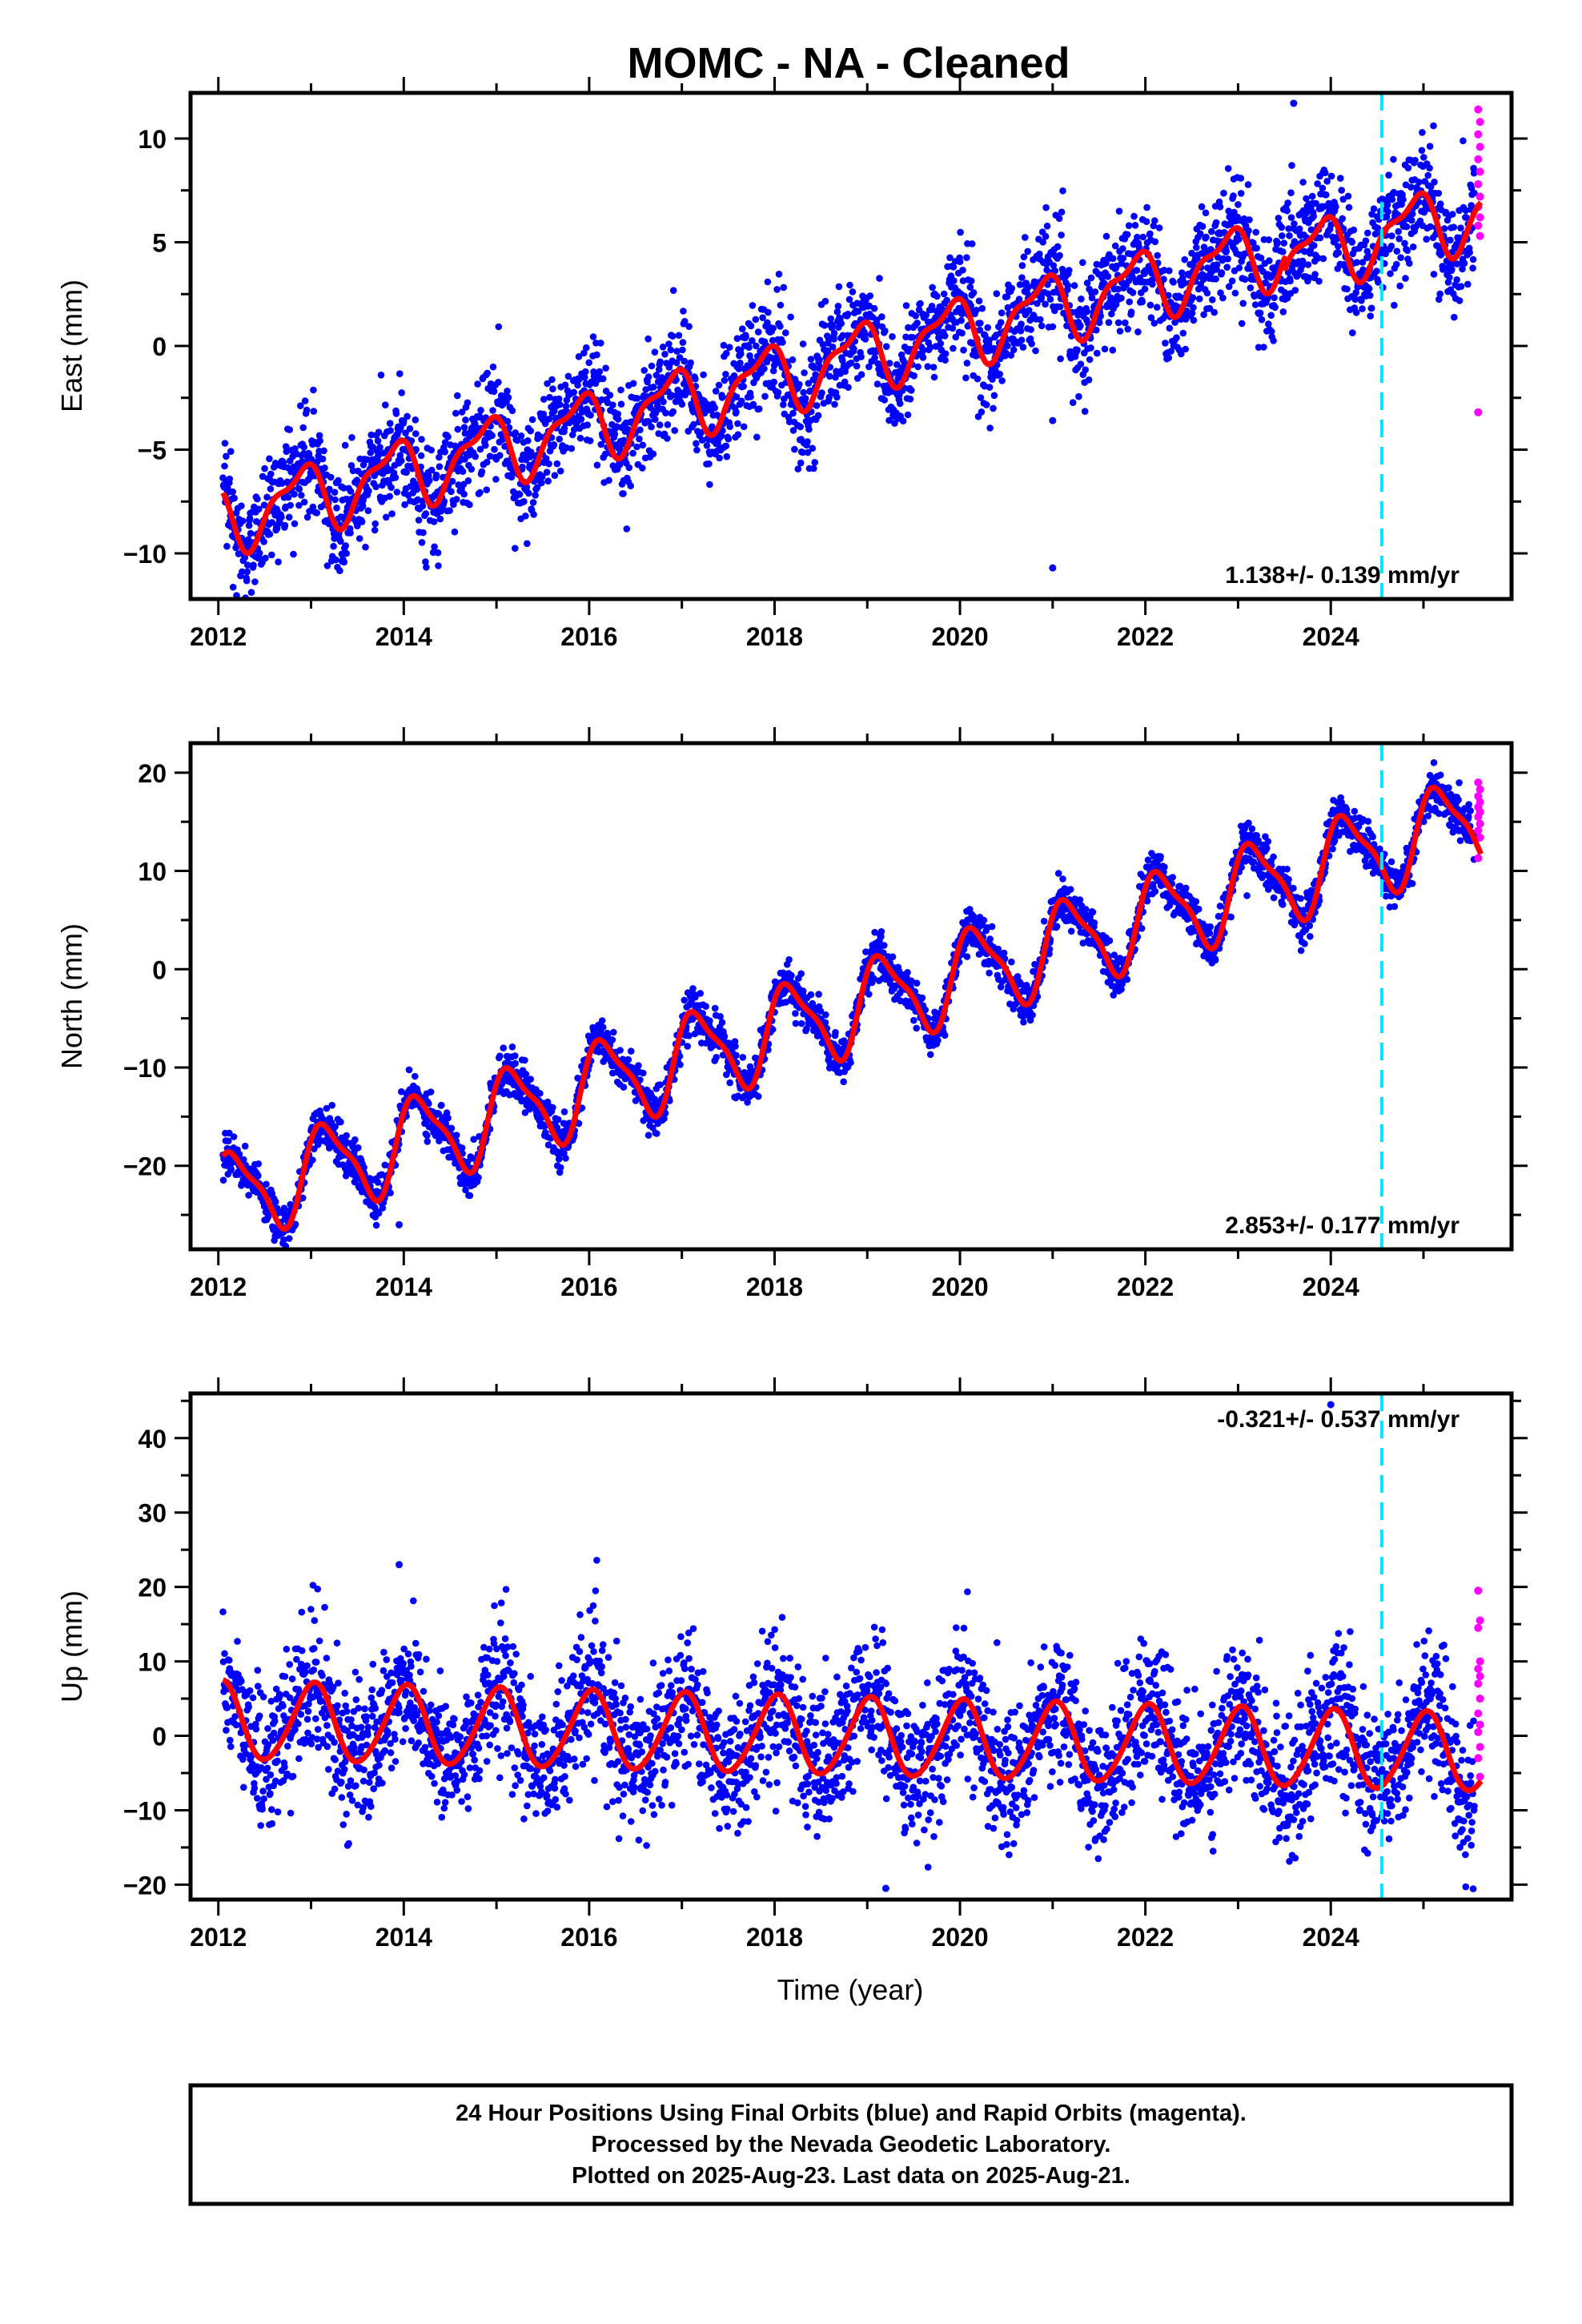 This screenshot has width=1582, height=2324. Describe the element at coordinates (218, 636) in the screenshot. I see `x-tick-label: 2012` at that location.